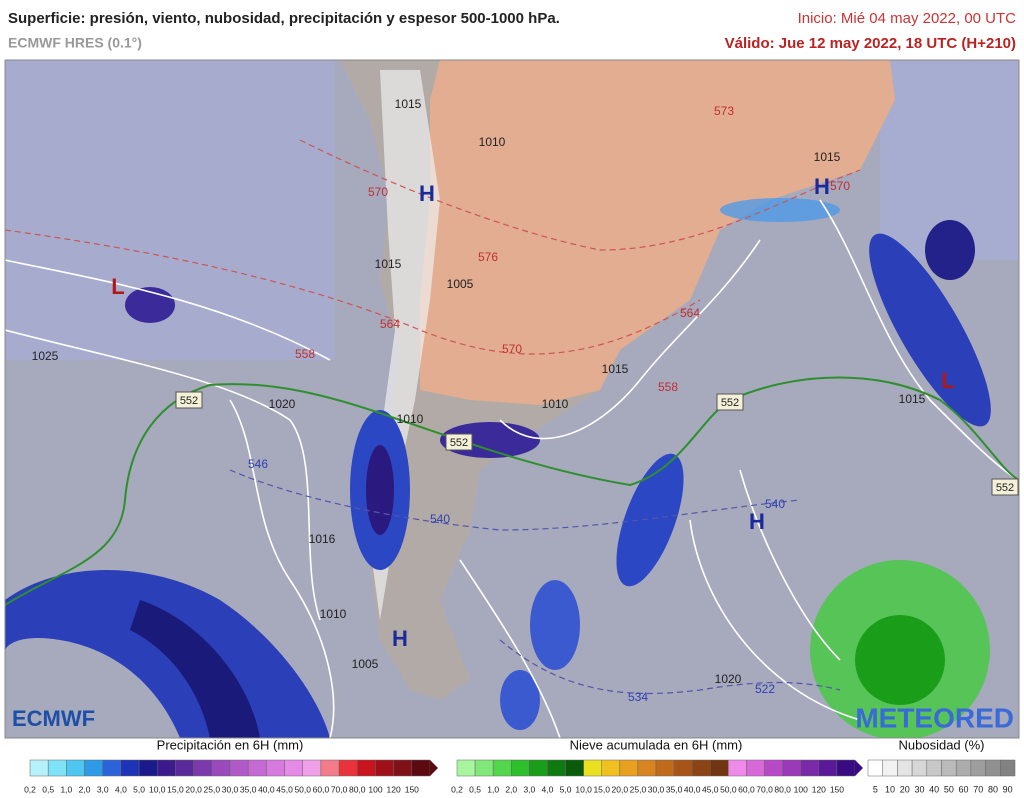 This screenshot has width=1024, height=798. I want to click on valid-time: Válido: Jue 12 may 2022, 18 UTC (H+210), so click(870, 43).